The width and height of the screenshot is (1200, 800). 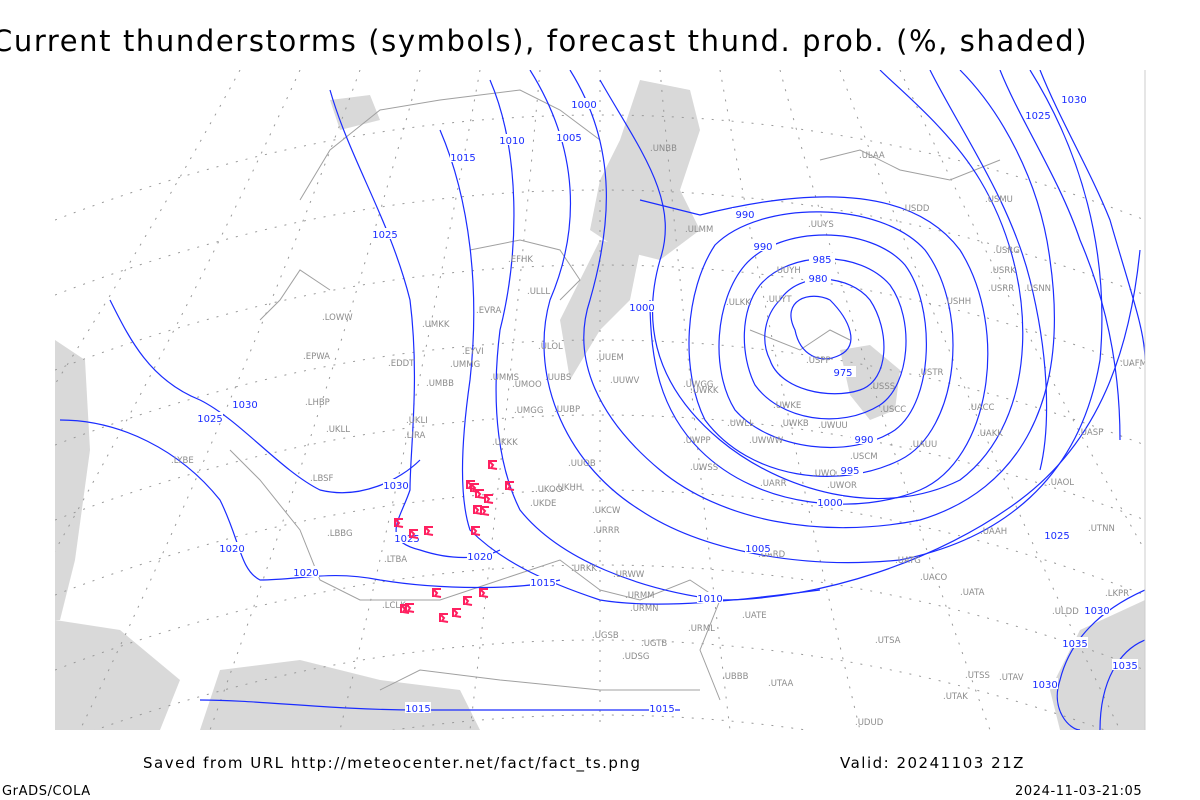 I want to click on station-label: .UWLL, so click(x=740, y=424).